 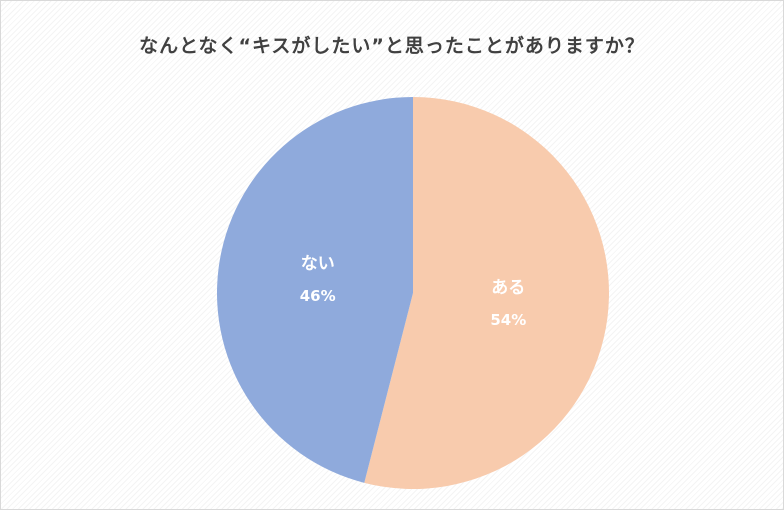 What do you see at coordinates (508, 320) in the screenshot?
I see `slice-percent-0: 54%` at bounding box center [508, 320].